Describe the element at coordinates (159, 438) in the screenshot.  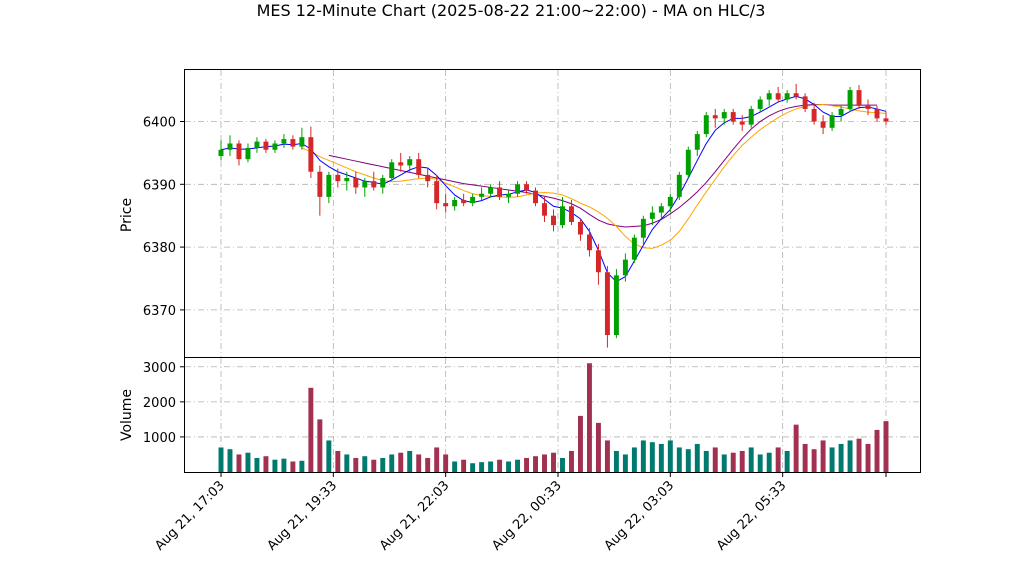
I see `volume-y-tick-label: 1000` at that location.